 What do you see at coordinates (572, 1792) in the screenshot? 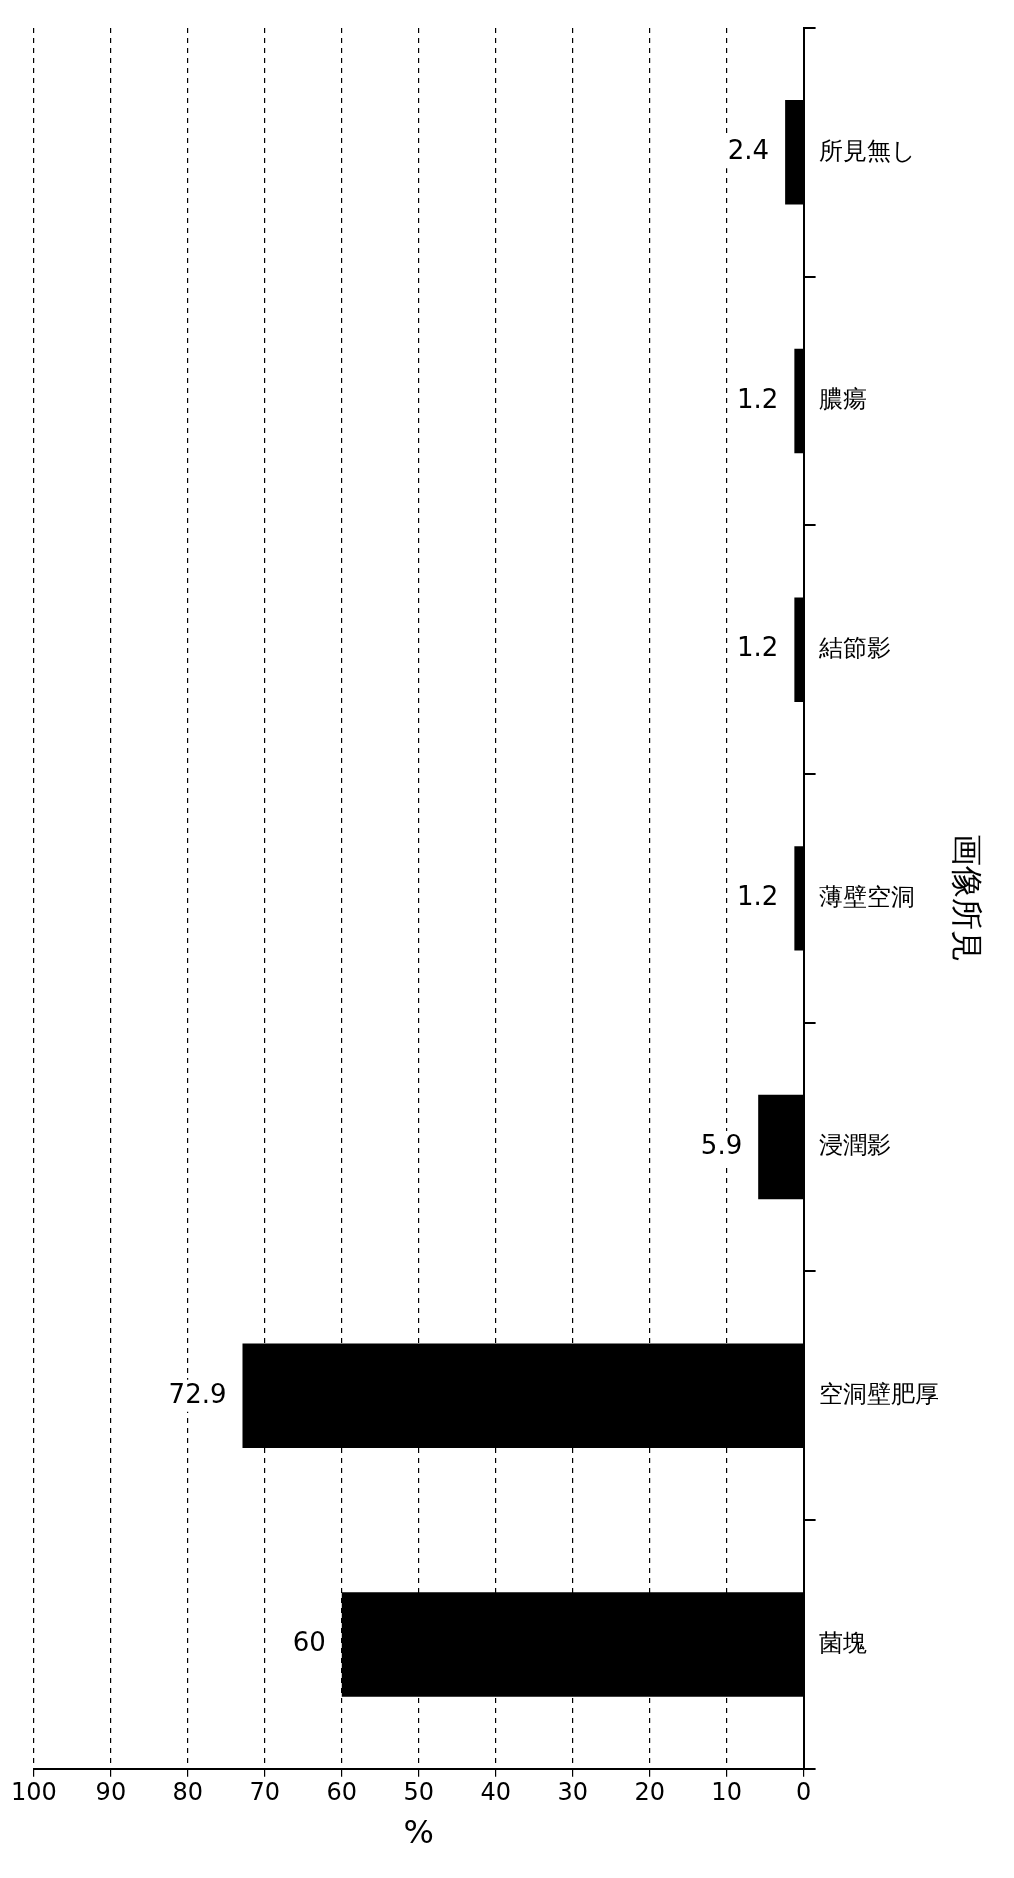
I see `x-tick-label: 30` at bounding box center [572, 1792].